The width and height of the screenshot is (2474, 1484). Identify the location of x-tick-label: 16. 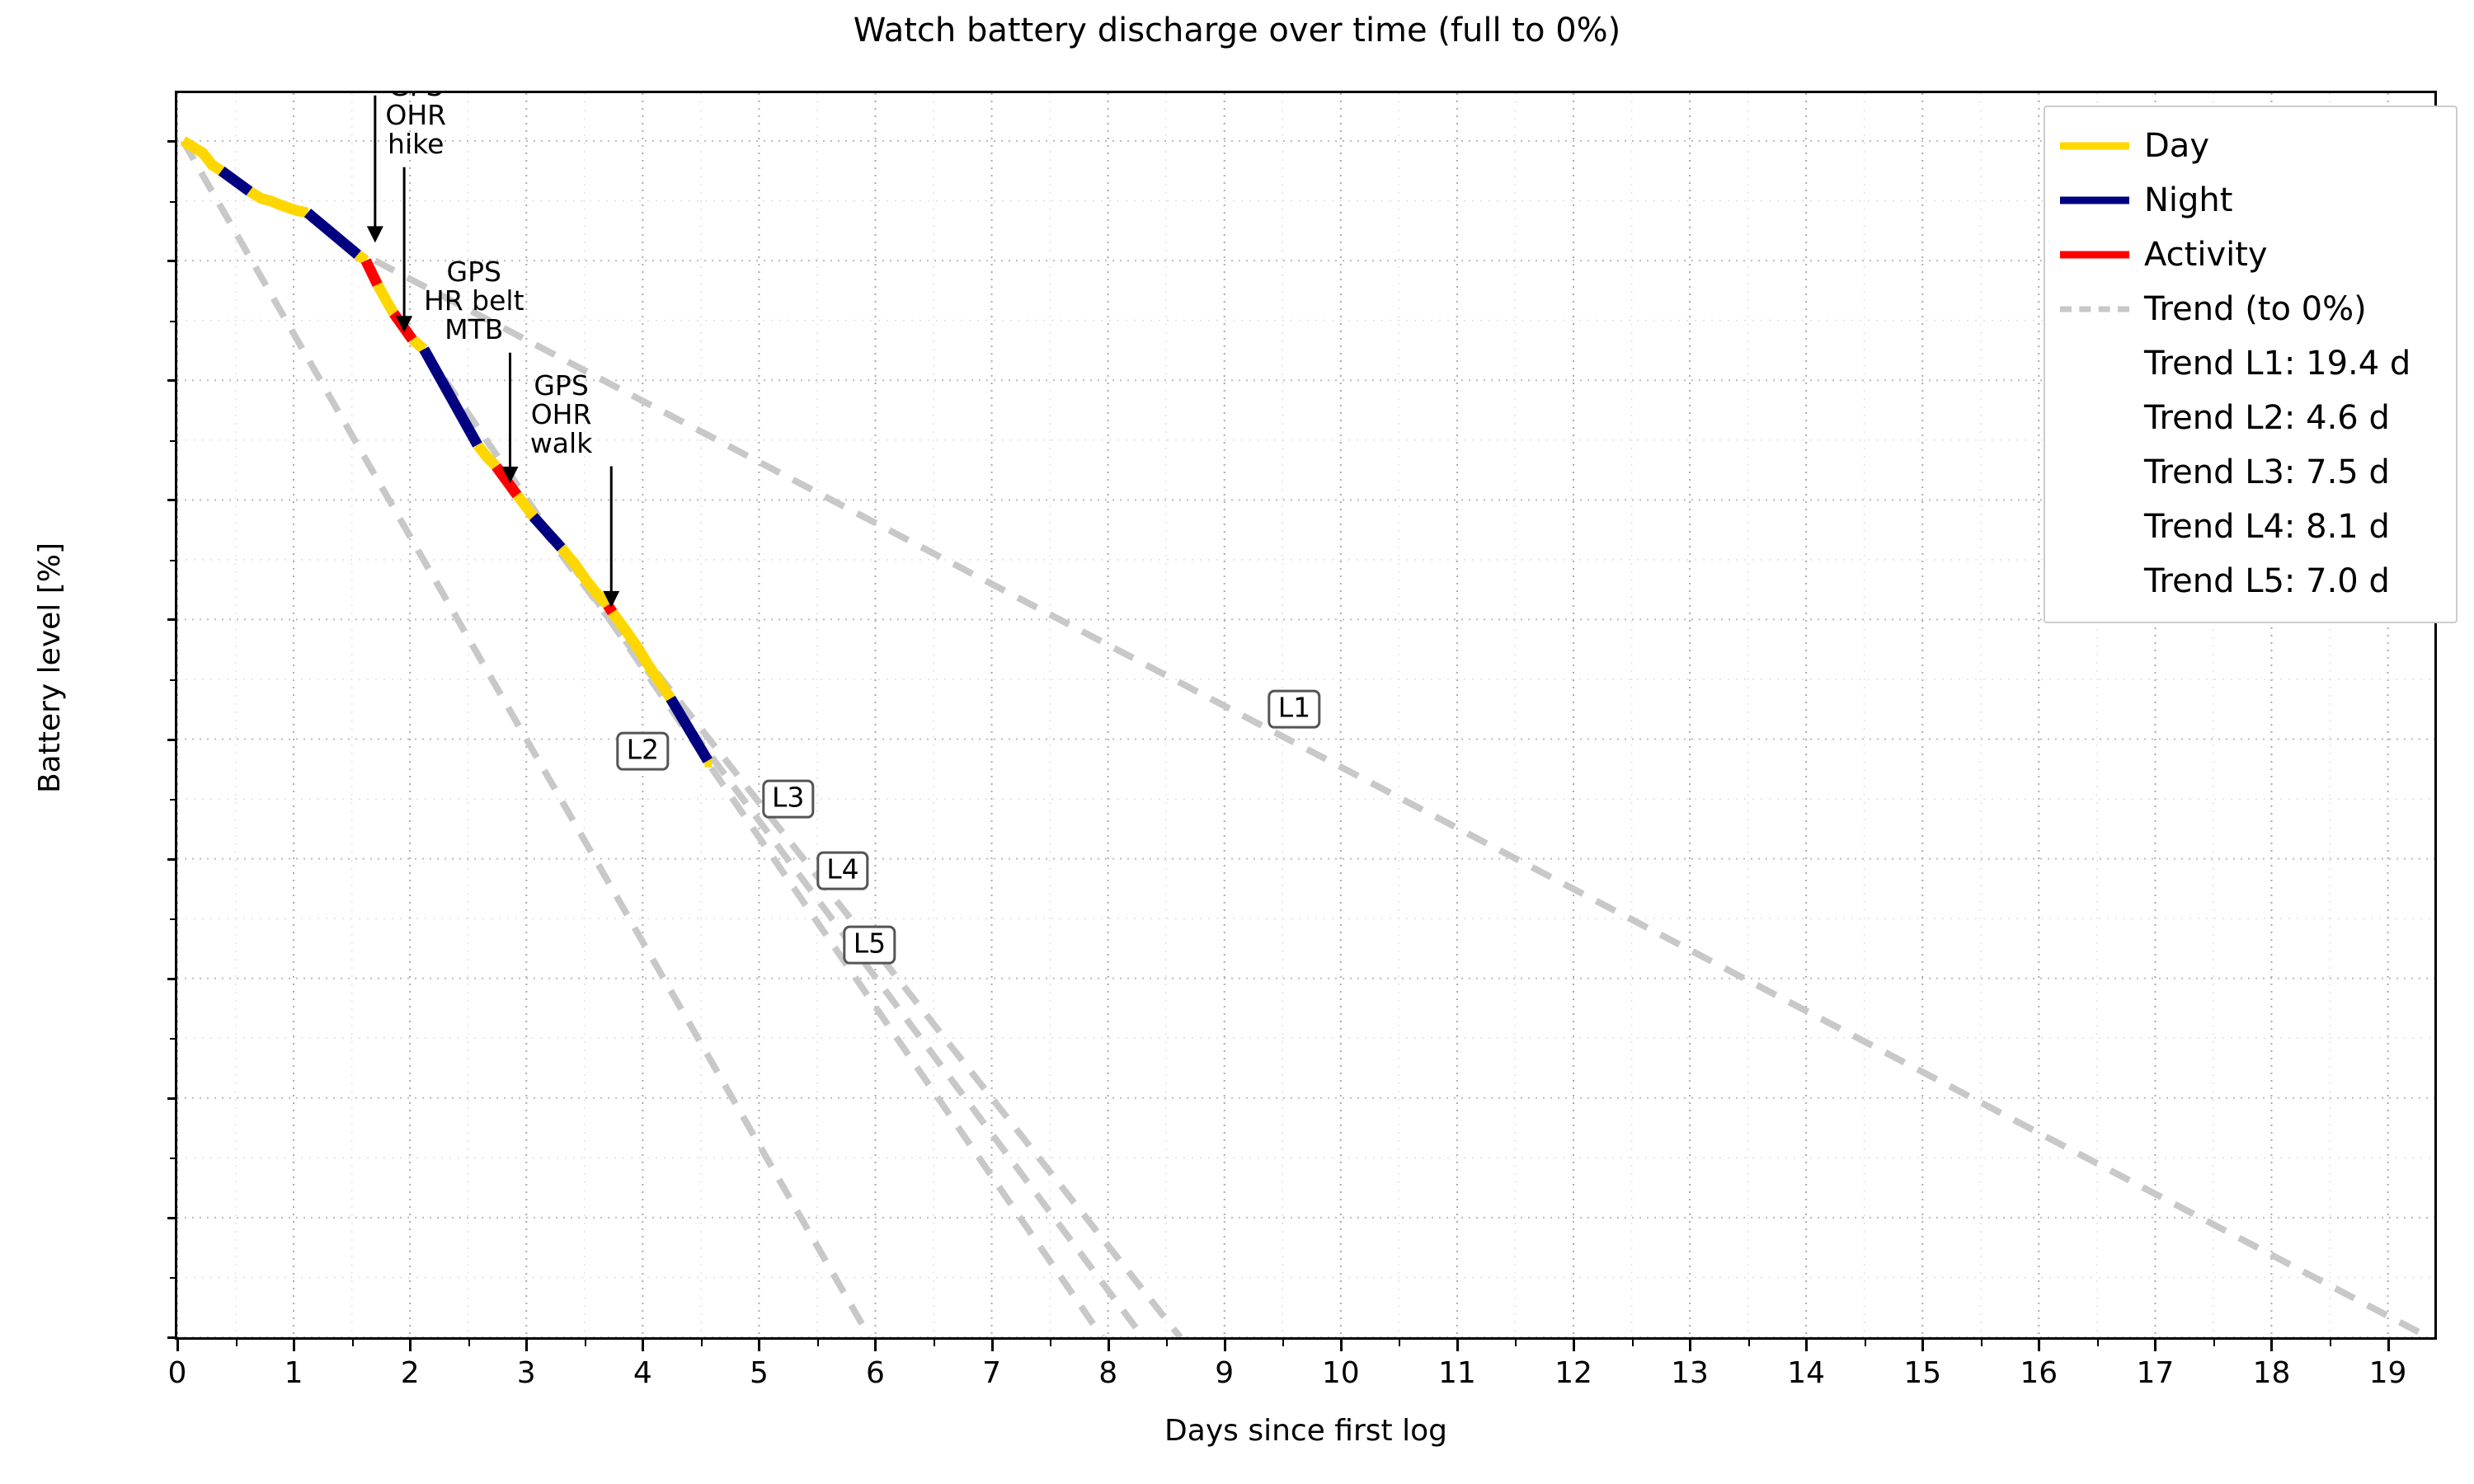
(2039, 1373).